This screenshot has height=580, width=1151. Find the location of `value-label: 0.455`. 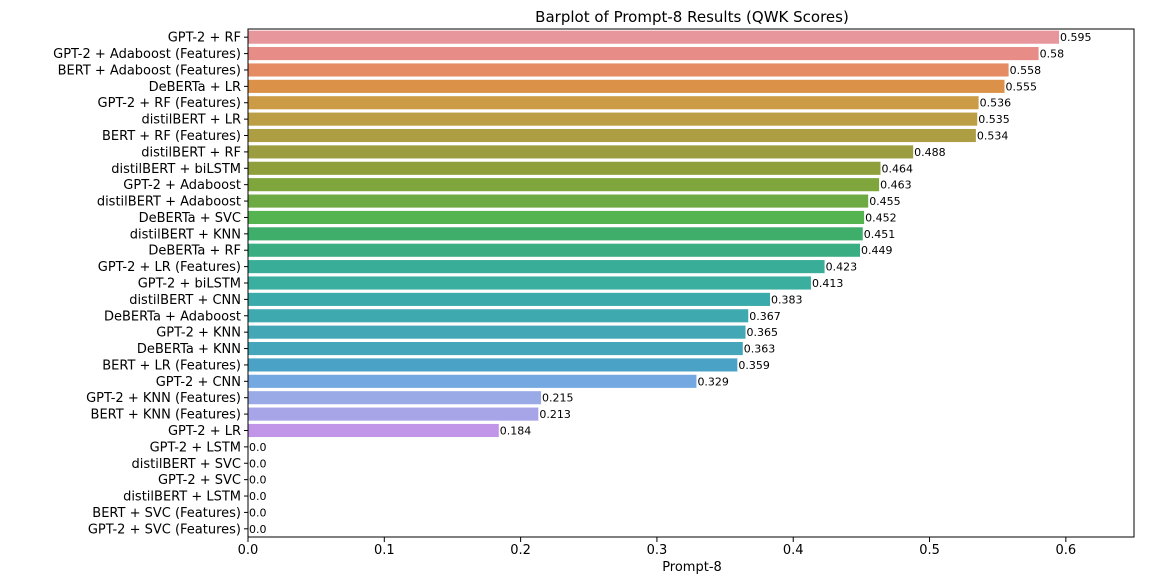

value-label: 0.455 is located at coordinates (885, 201).